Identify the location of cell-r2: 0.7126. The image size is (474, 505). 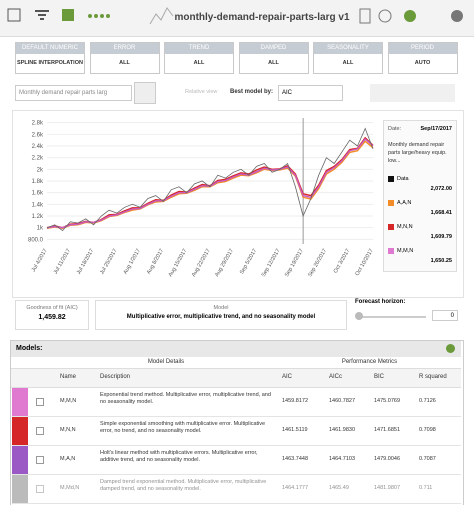
(427, 401).